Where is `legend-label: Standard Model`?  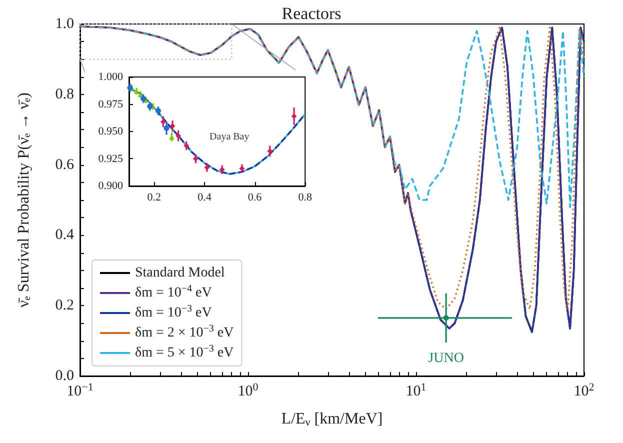
legend-label: Standard Model is located at coordinates (180, 273).